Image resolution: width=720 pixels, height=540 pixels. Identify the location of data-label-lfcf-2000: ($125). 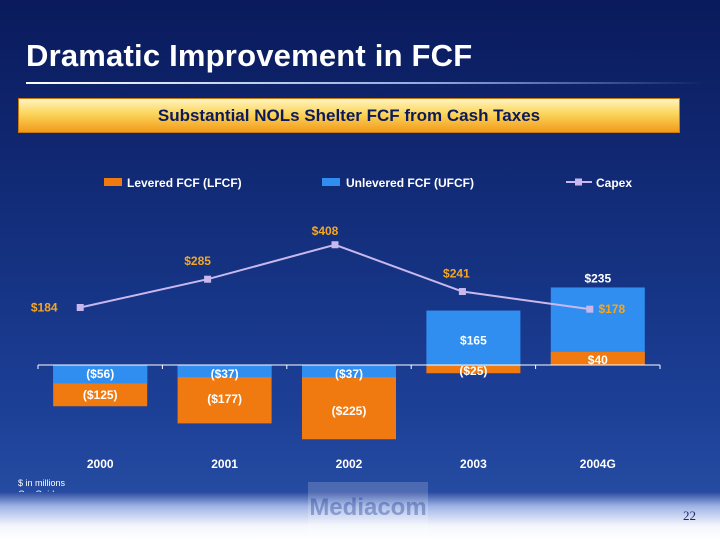
(100, 395).